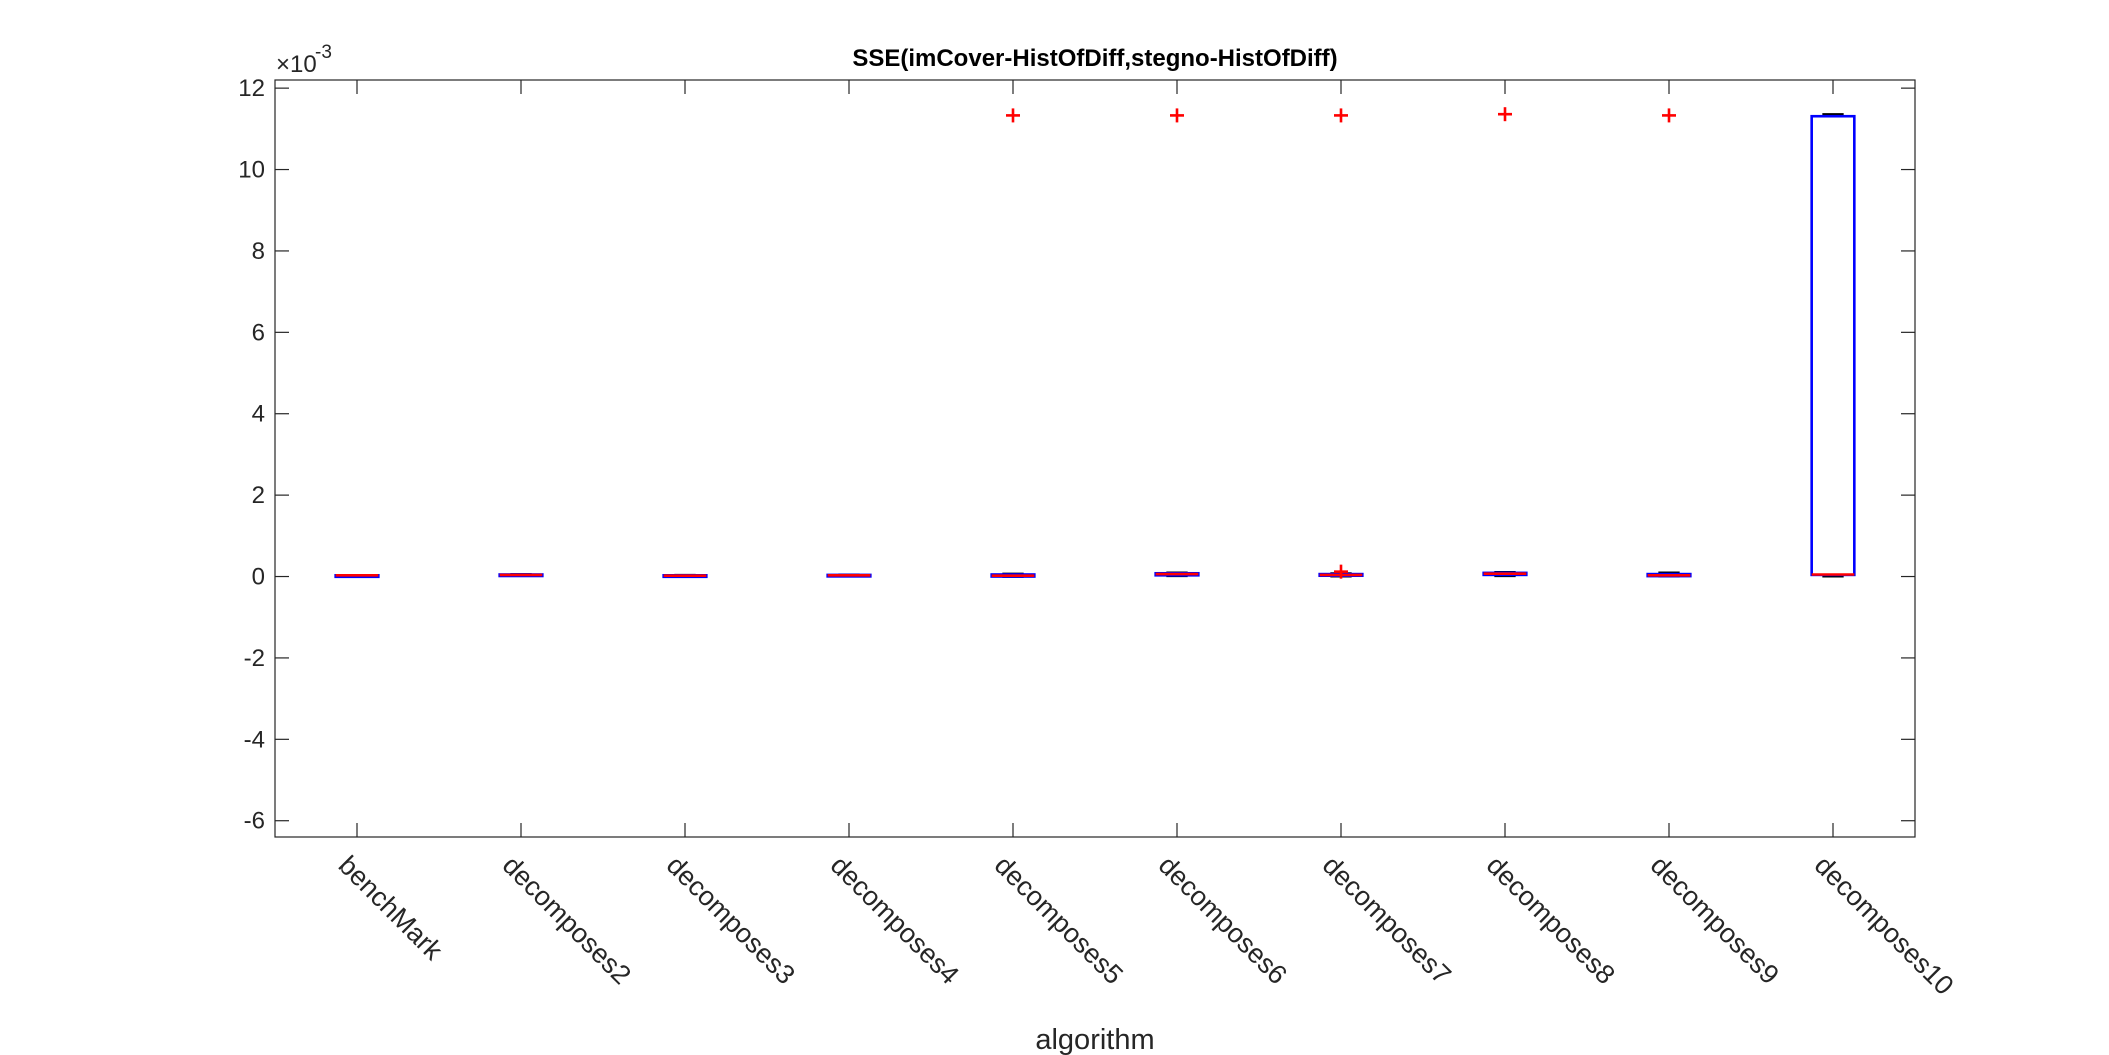  What do you see at coordinates (258, 414) in the screenshot?
I see `y-tick-label: 4` at bounding box center [258, 414].